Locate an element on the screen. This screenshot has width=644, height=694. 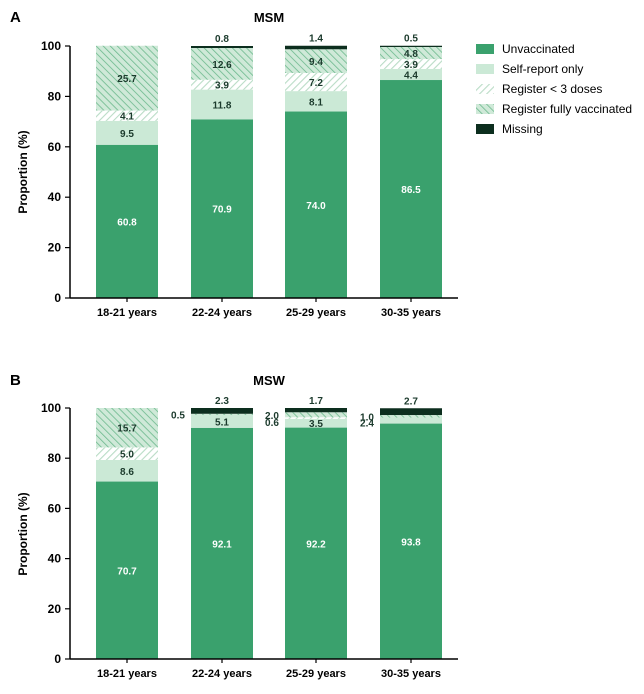
data-label-a-unvaccinated-3: 74.0 is located at coordinates (316, 206).